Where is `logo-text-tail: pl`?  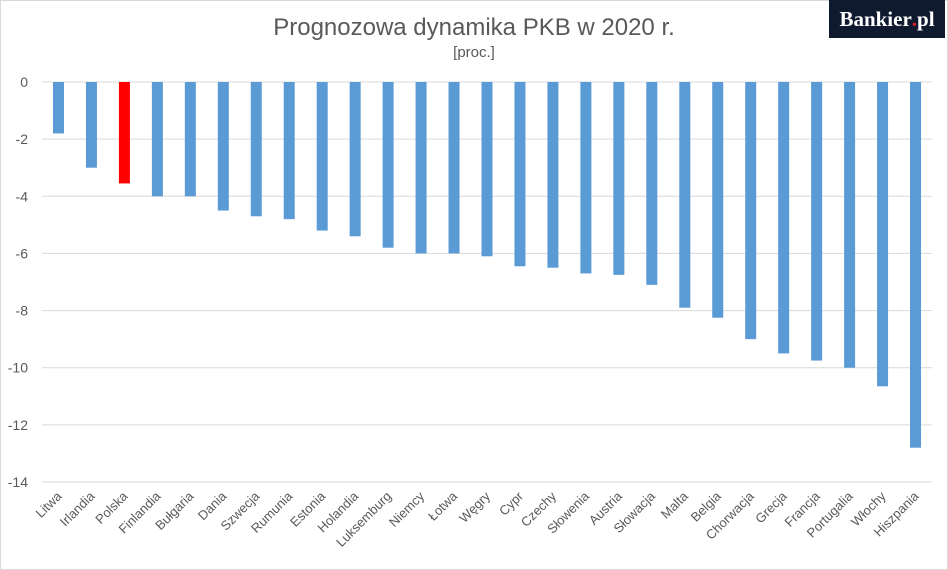 logo-text-tail: pl is located at coordinates (926, 18).